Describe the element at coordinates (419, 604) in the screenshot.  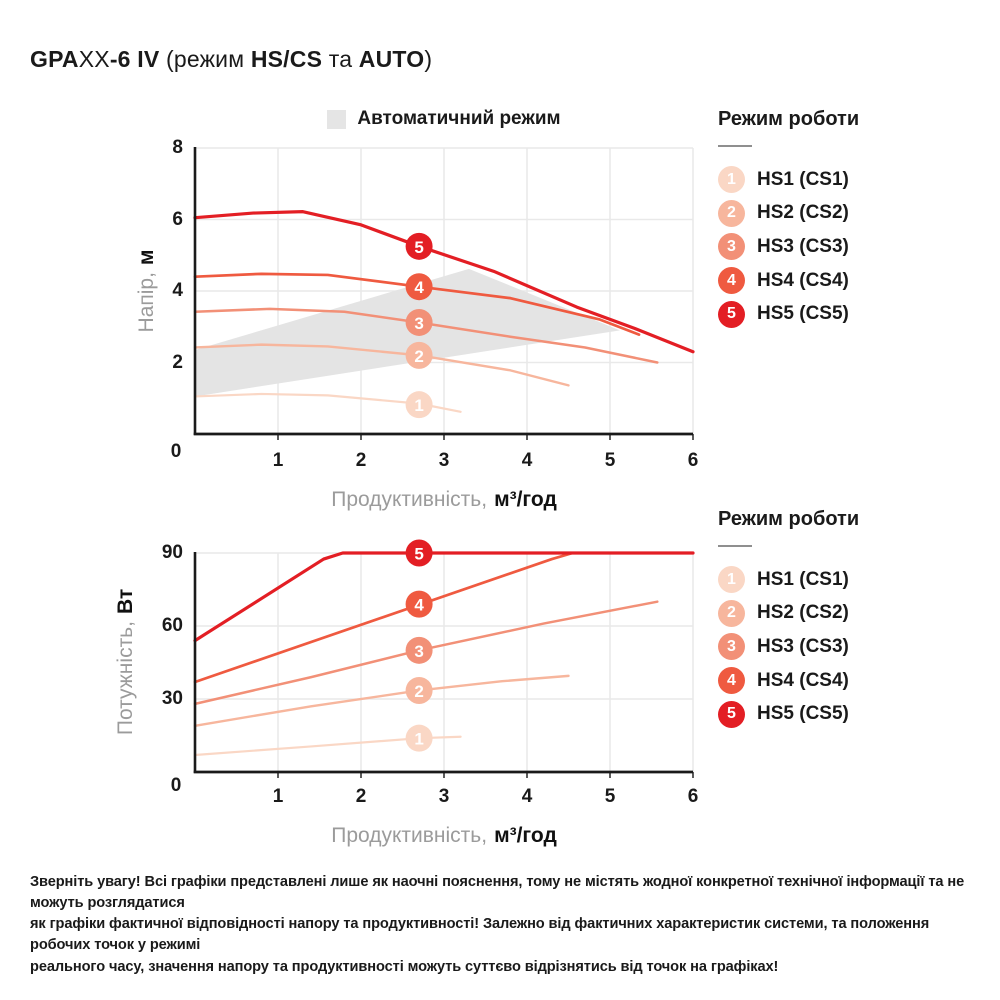
I see `curve-badge-4: 4` at that location.